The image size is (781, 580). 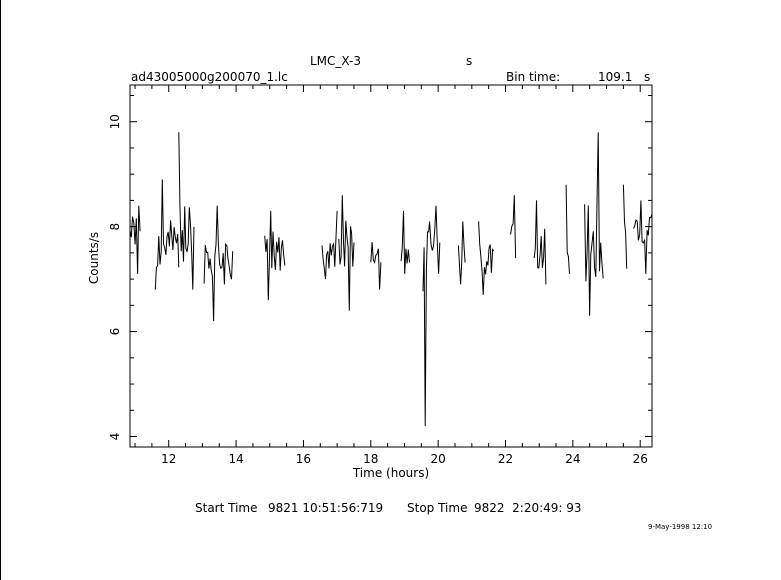 I want to click on start-time-value: 9821 10:51:56:719, so click(x=326, y=508).